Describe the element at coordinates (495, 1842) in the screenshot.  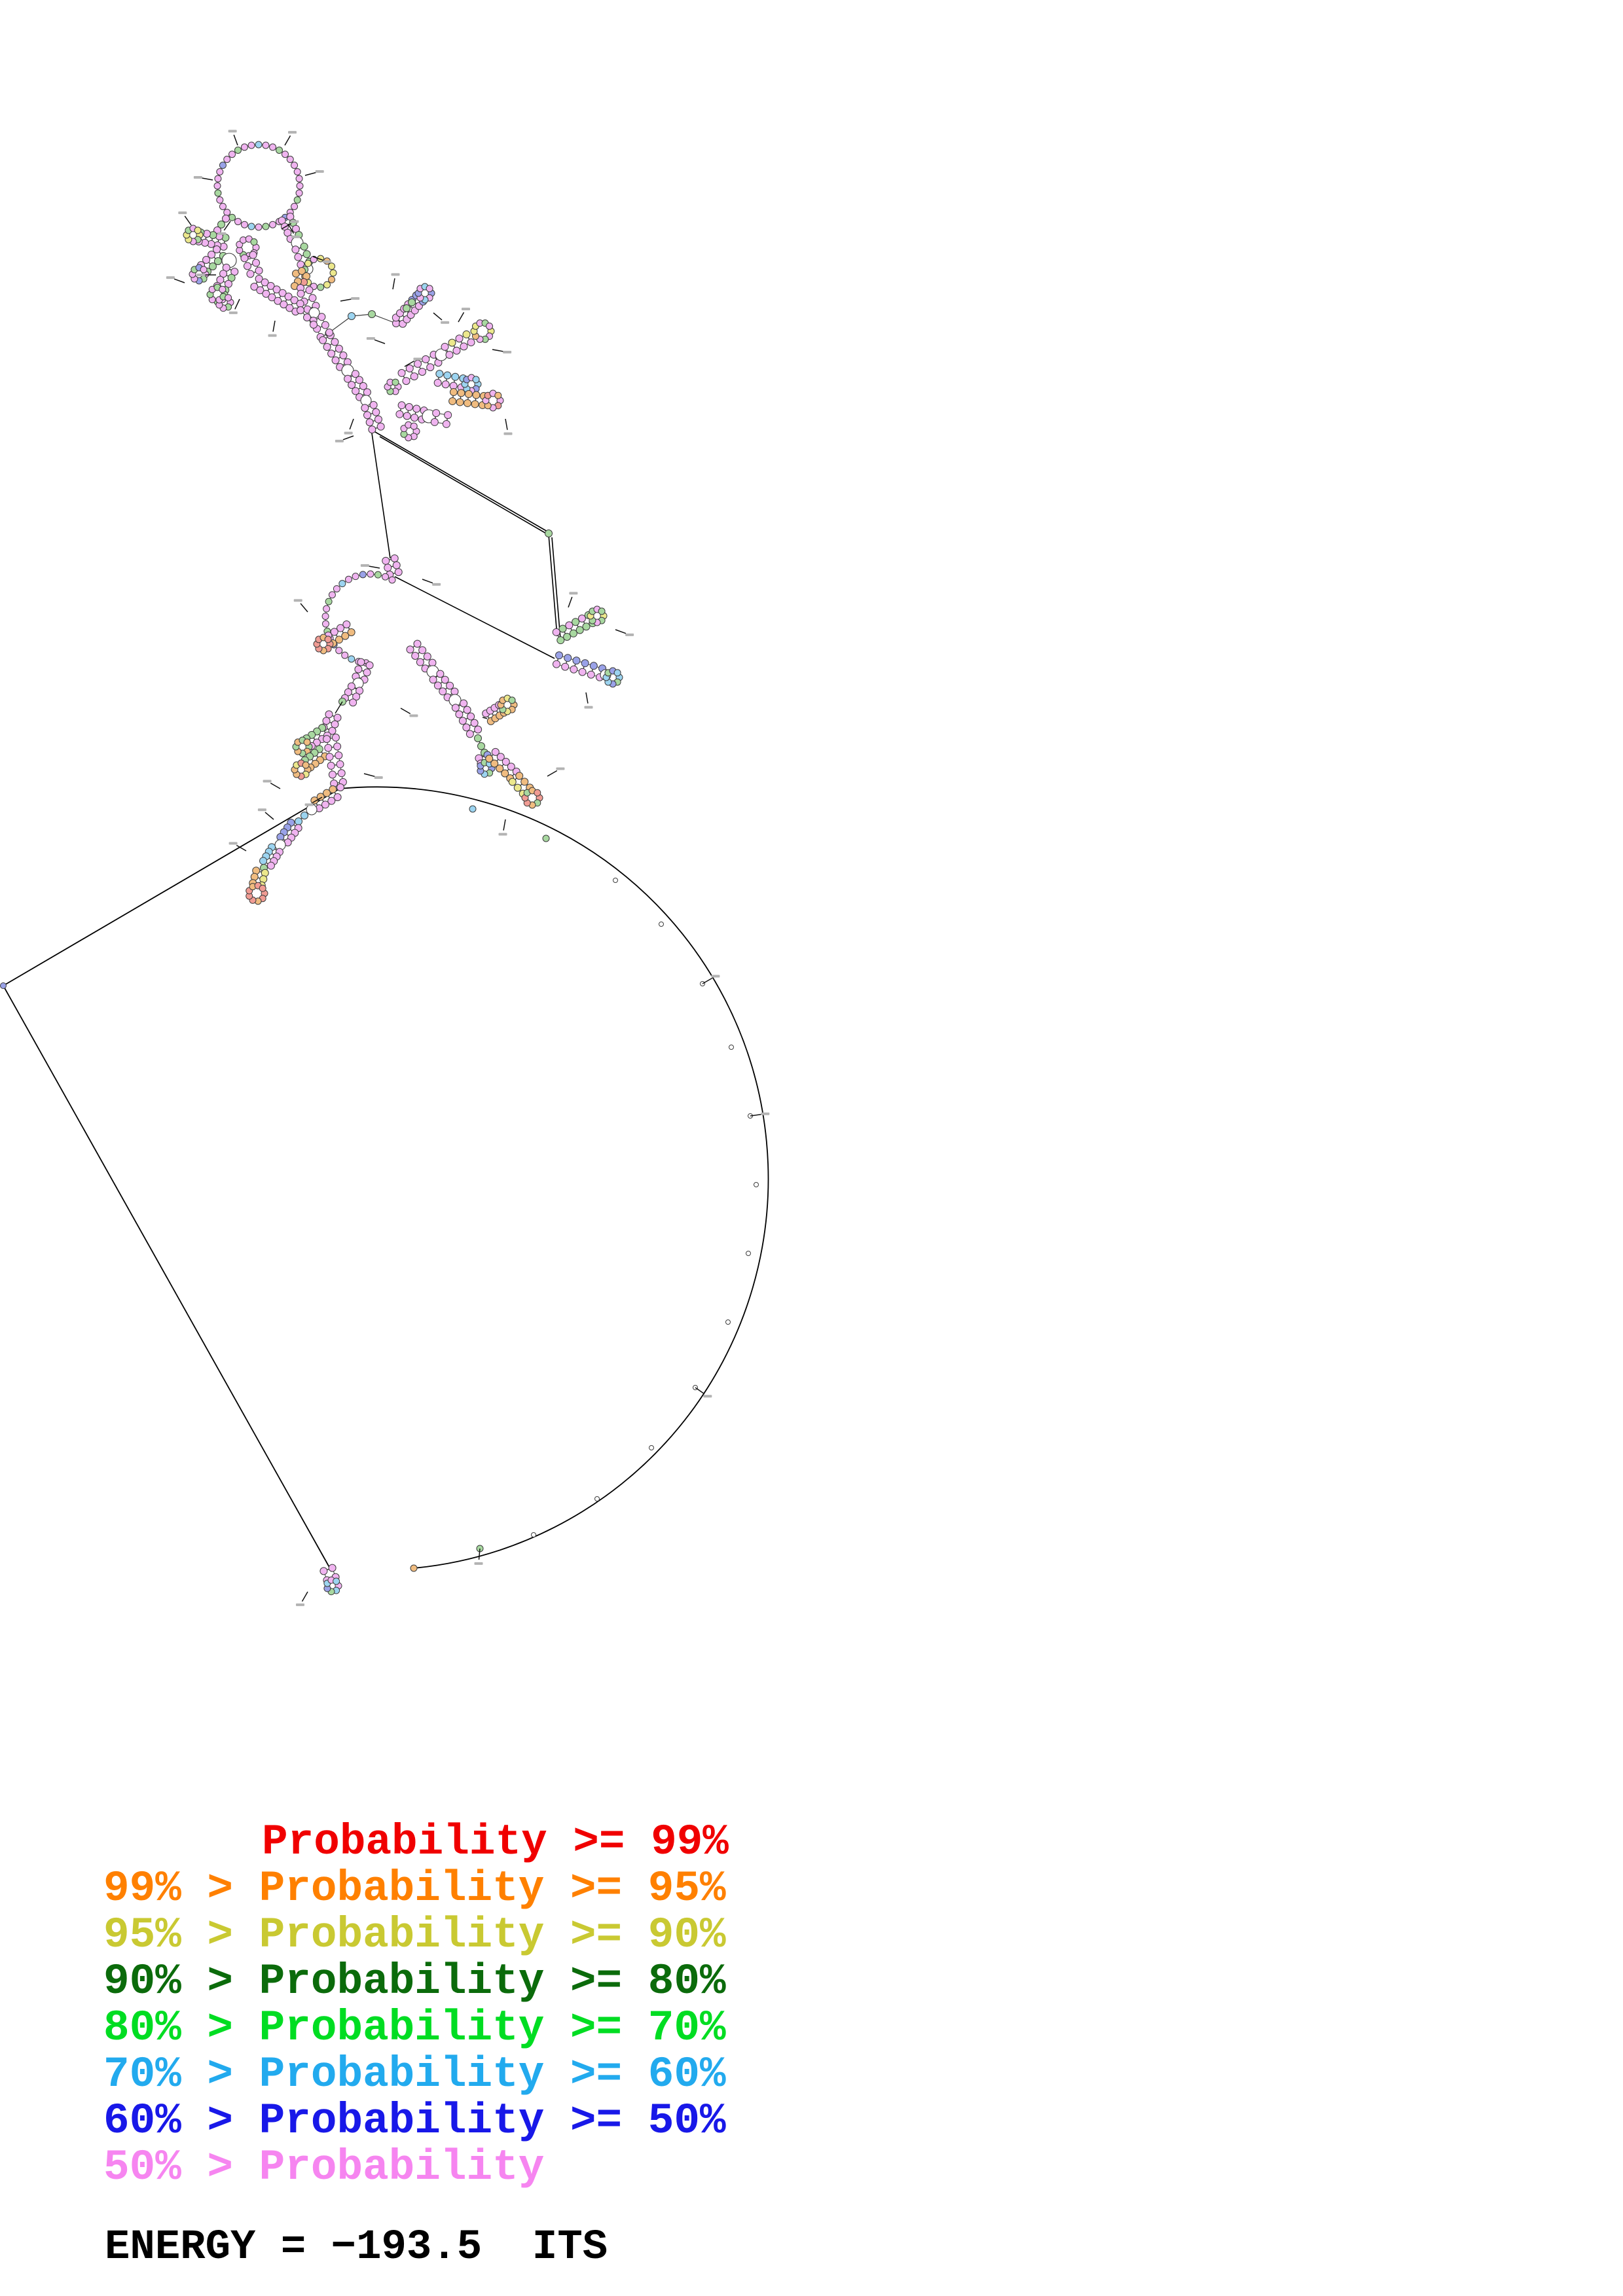
I see `legend-row-1: Probability >= 99%` at that location.